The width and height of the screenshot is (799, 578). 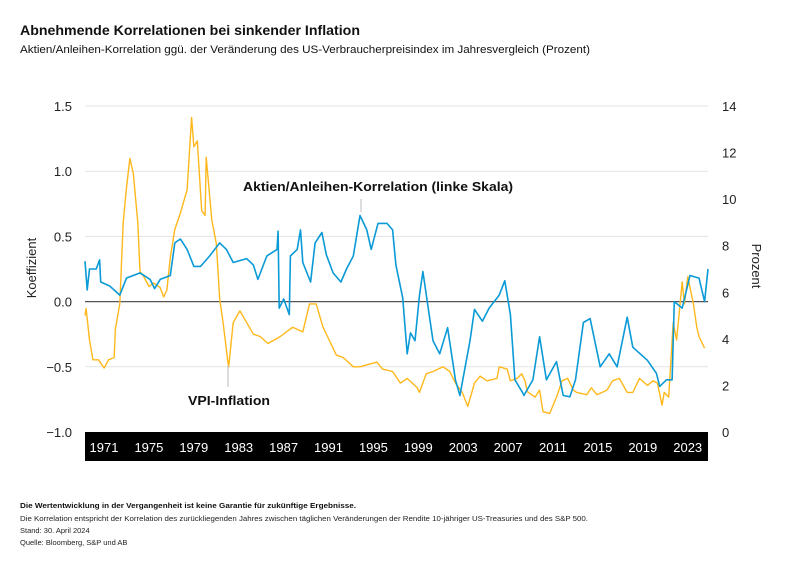 What do you see at coordinates (725, 292) in the screenshot?
I see `y2-tick-label: 6` at bounding box center [725, 292].